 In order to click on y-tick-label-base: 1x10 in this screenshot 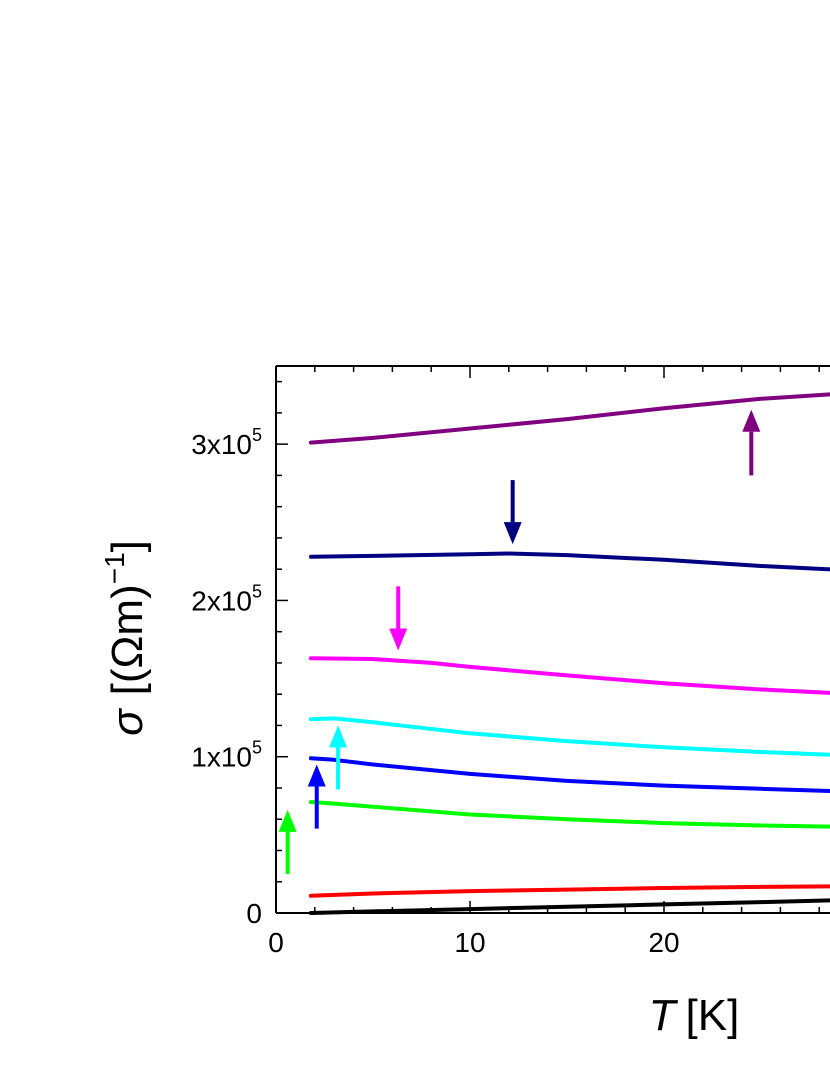, I will do `click(221, 757)`.